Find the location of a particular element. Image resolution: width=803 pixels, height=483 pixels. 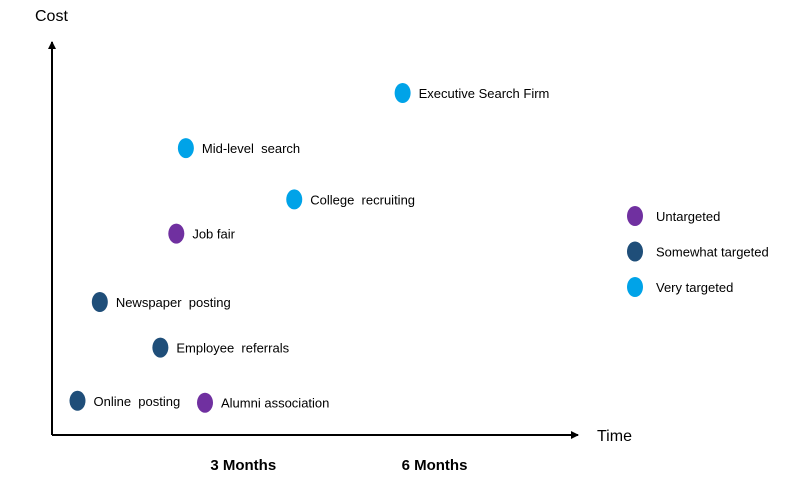

data-point-label: Mid-level search is located at coordinates (251, 148).